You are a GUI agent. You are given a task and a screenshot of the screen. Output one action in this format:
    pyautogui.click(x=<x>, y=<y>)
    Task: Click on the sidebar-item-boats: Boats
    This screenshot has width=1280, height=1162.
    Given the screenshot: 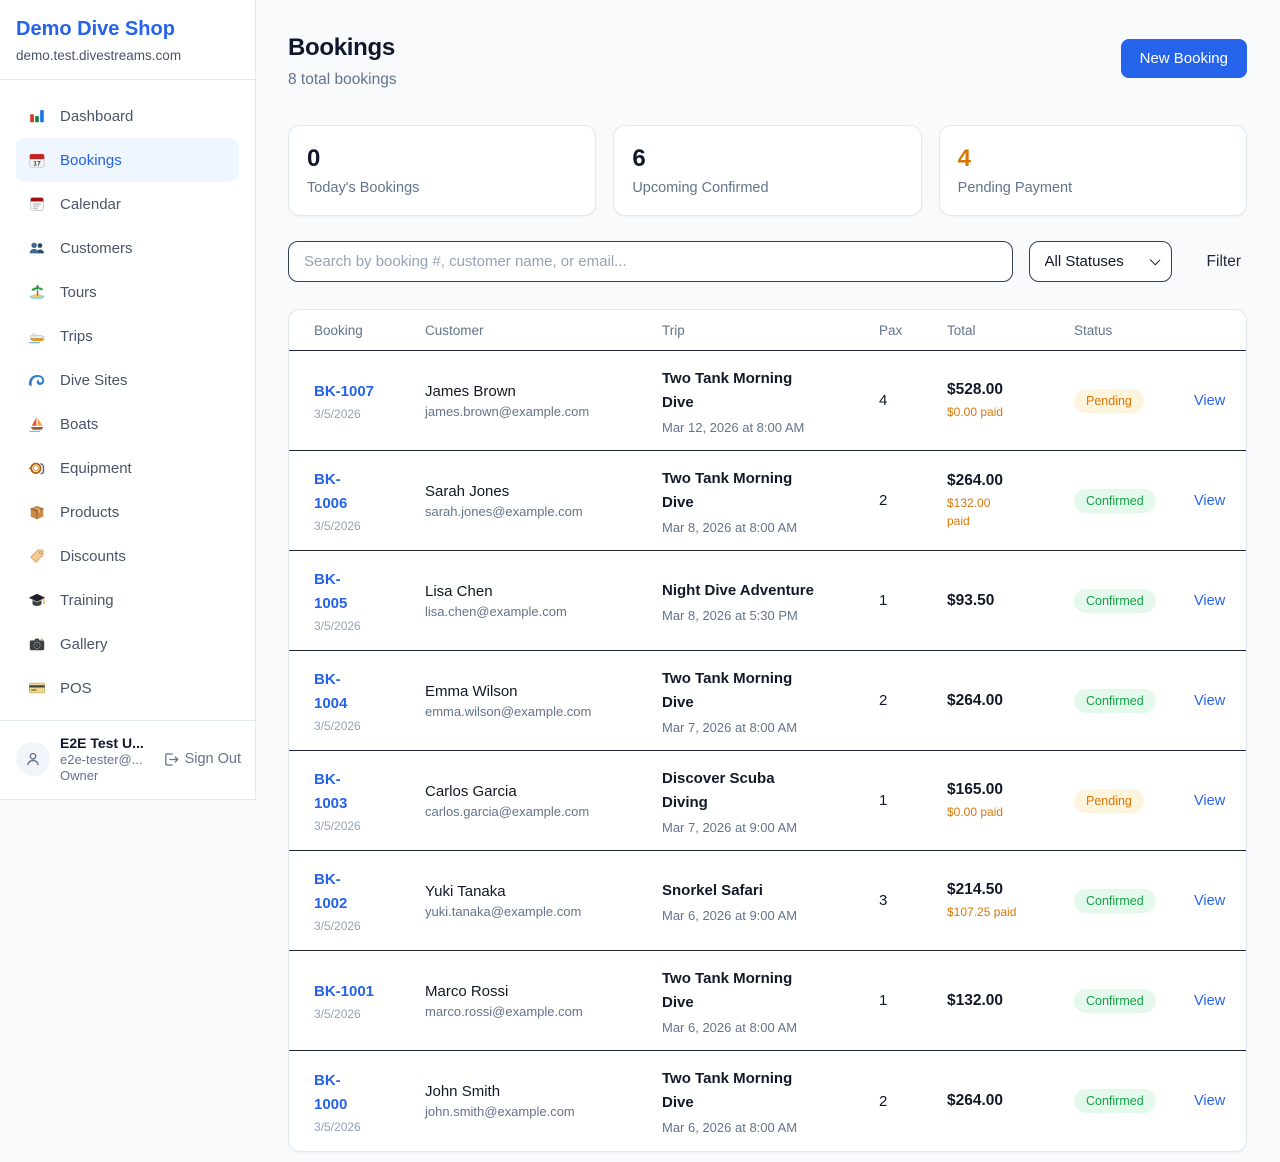 What is the action you would take?
    pyautogui.click(x=127, y=424)
    